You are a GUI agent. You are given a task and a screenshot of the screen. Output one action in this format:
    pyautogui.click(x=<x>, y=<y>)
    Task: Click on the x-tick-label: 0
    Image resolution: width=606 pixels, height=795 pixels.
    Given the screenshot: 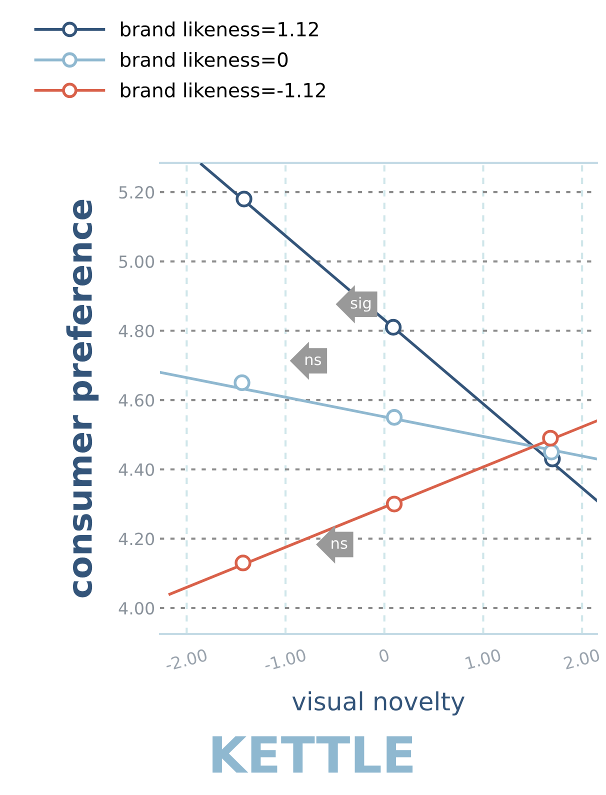 What is the action you would take?
    pyautogui.click(x=384, y=655)
    